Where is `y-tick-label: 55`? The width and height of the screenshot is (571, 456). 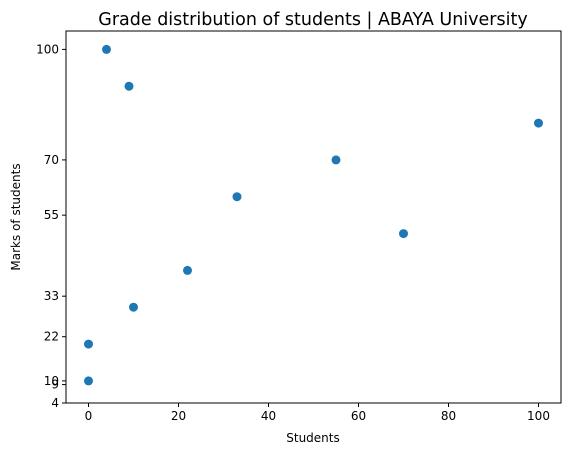
y-tick-label: 55 is located at coordinates (51, 215).